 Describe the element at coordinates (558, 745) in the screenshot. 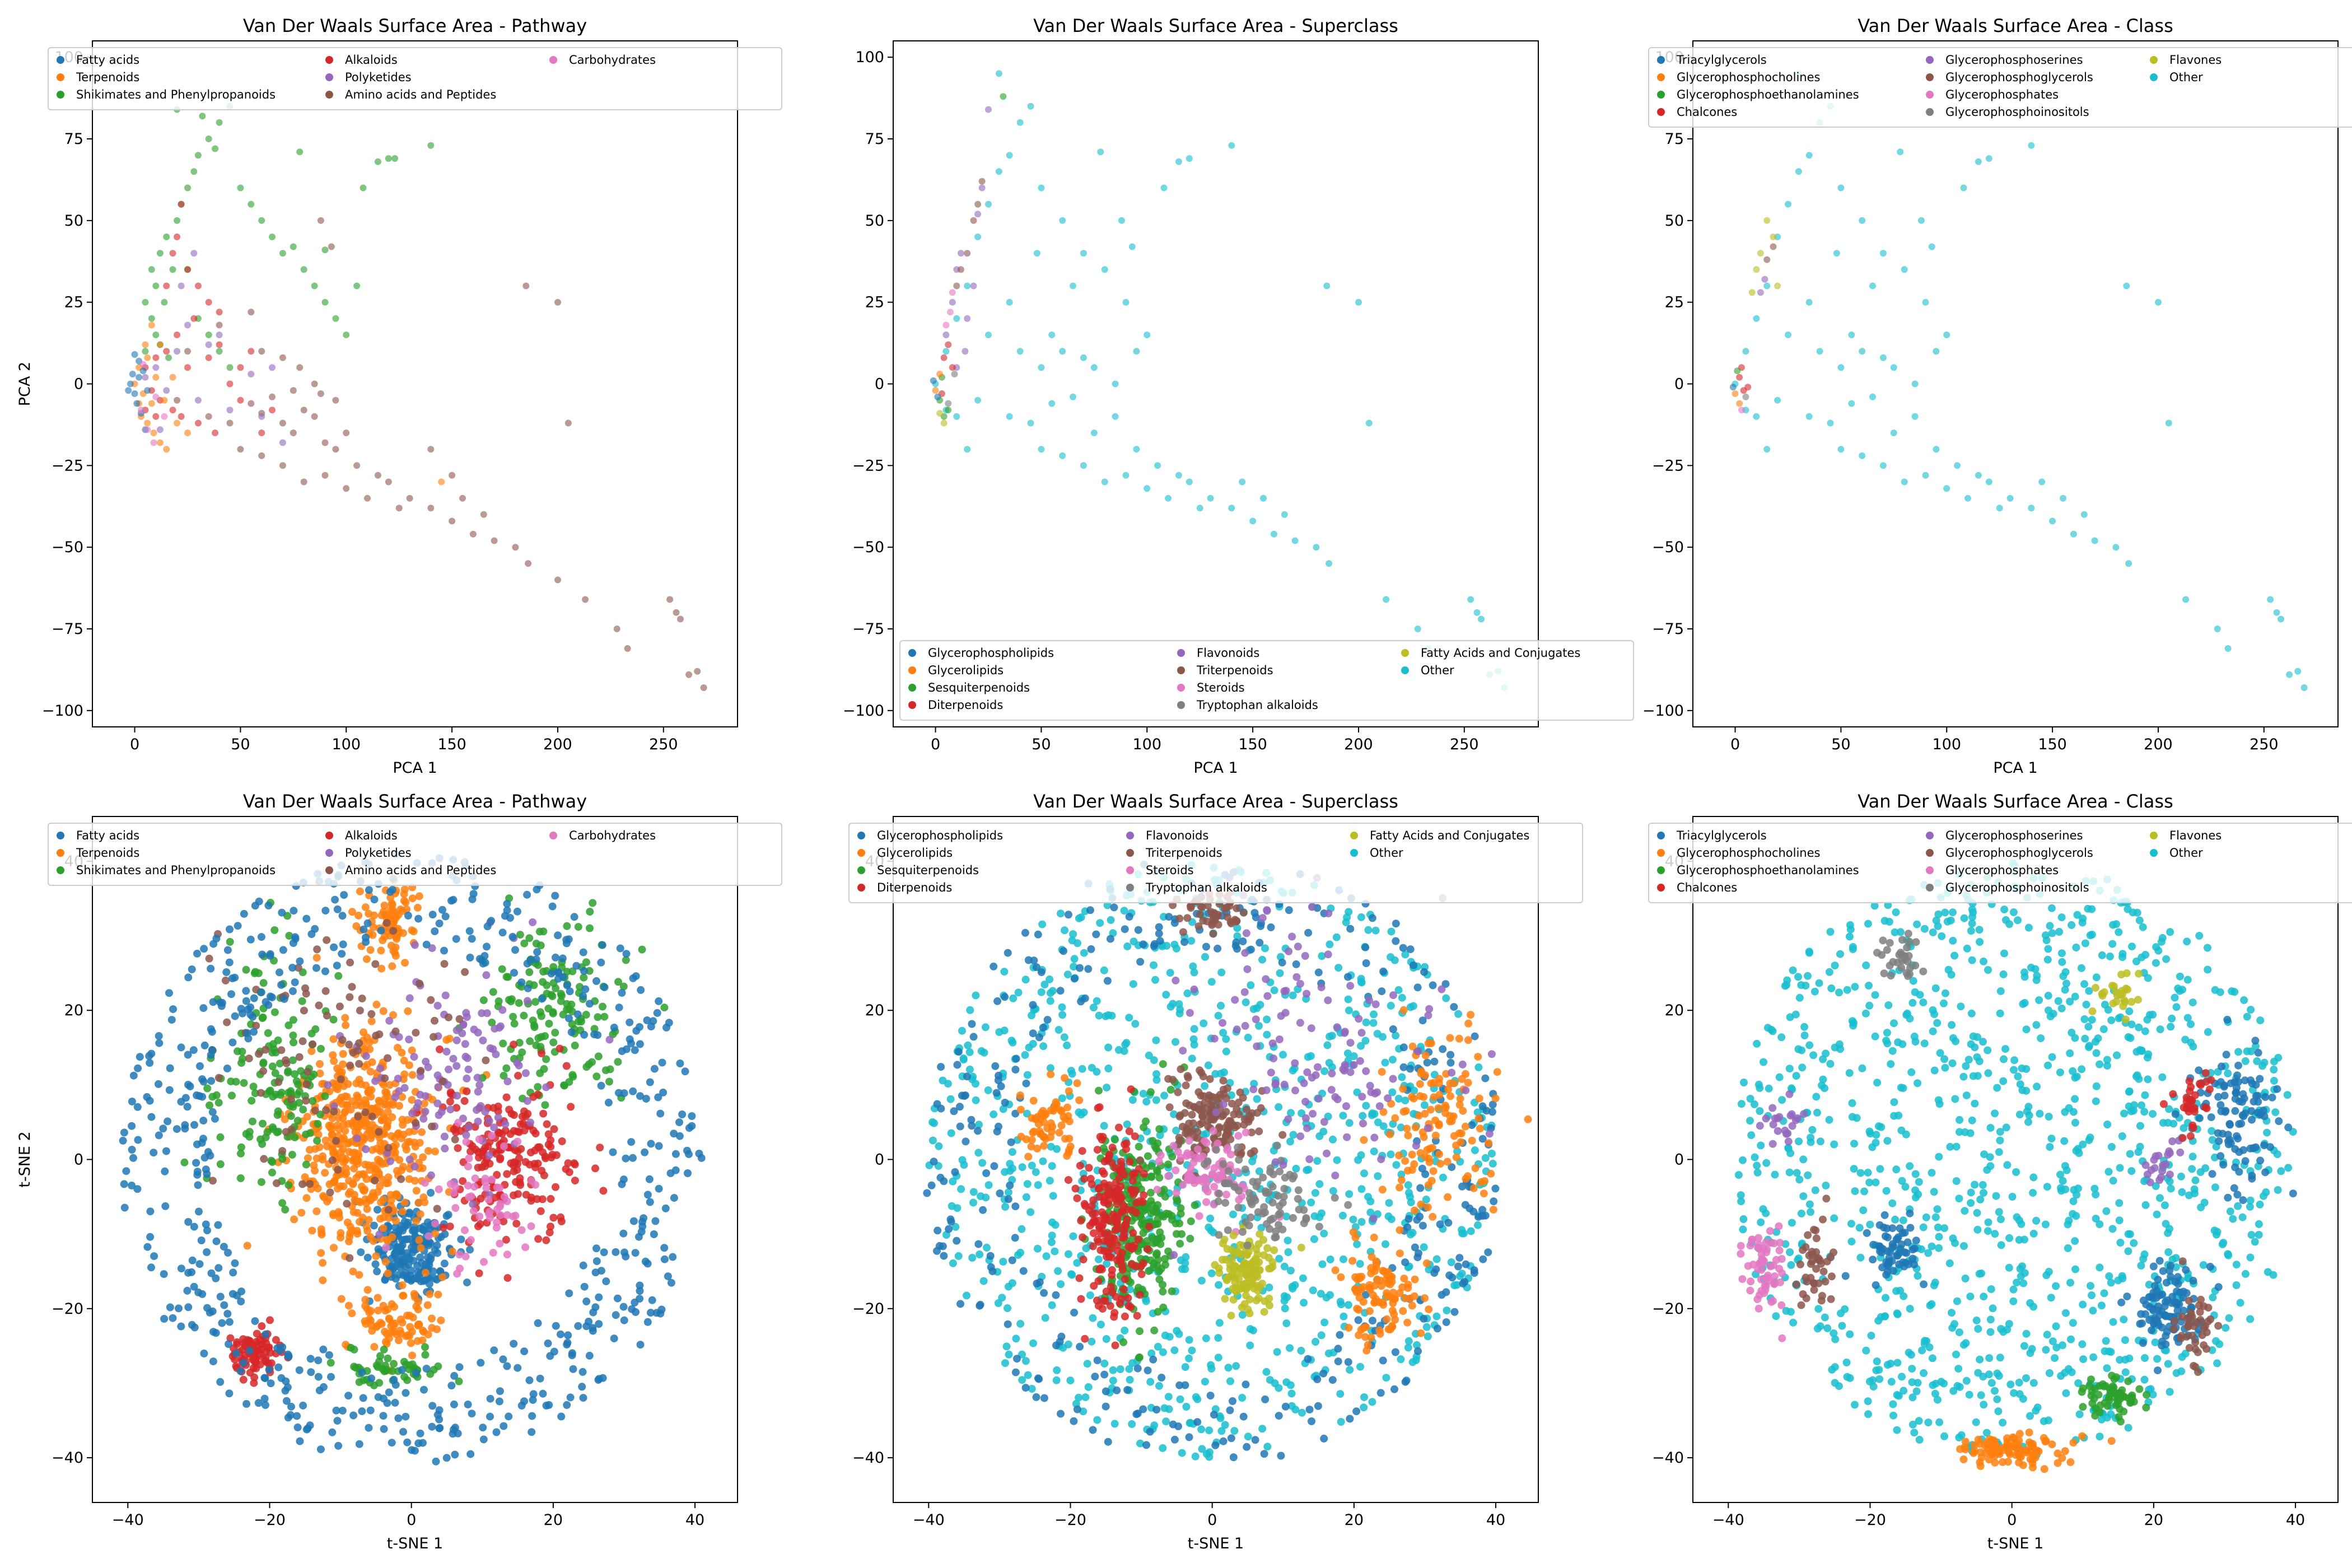

I see `x-tick-label: 200` at that location.